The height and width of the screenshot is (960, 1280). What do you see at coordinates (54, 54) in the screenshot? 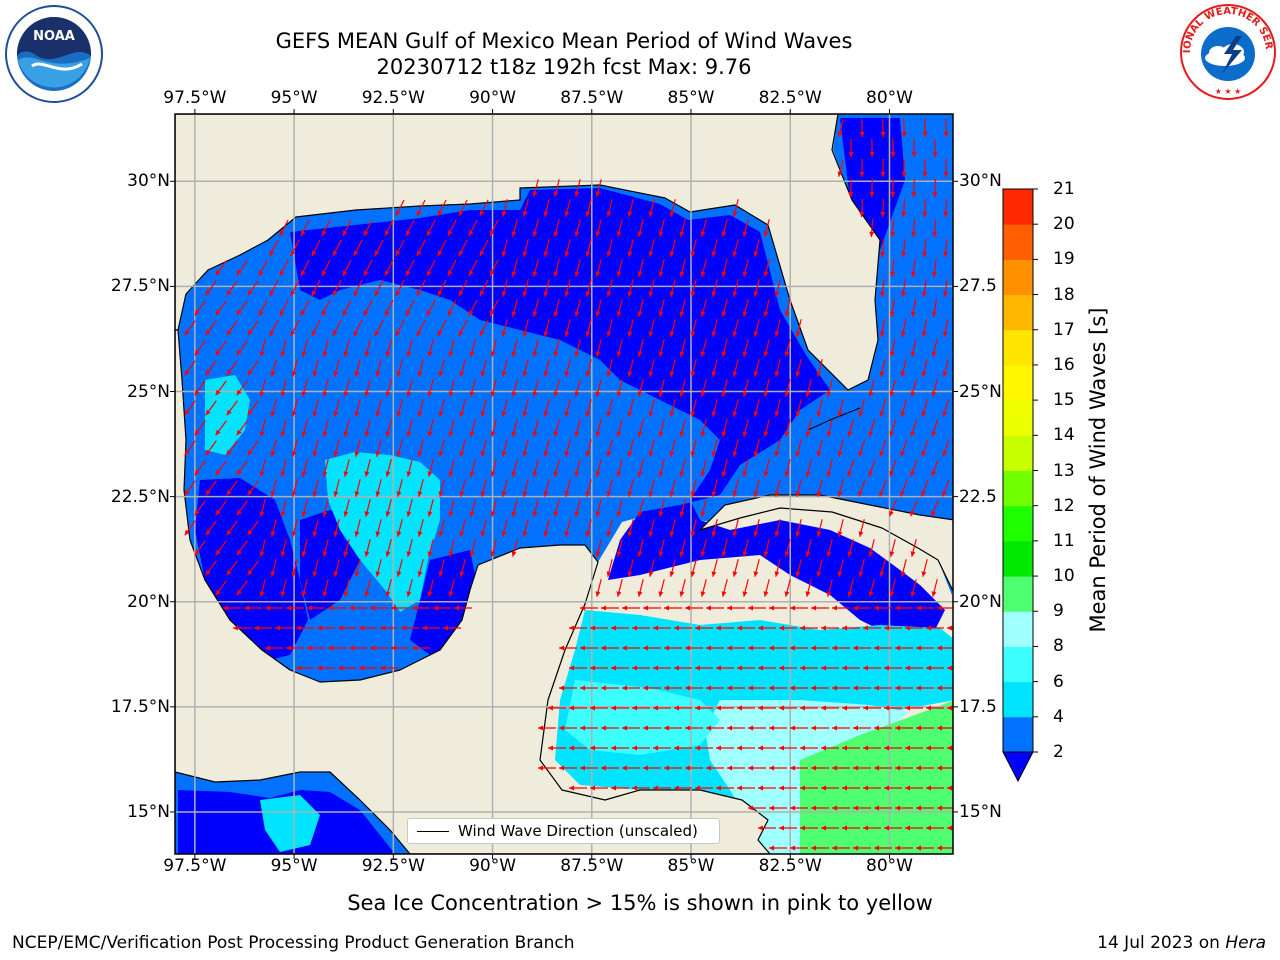
I see `noaa-logo: NOAA` at bounding box center [54, 54].